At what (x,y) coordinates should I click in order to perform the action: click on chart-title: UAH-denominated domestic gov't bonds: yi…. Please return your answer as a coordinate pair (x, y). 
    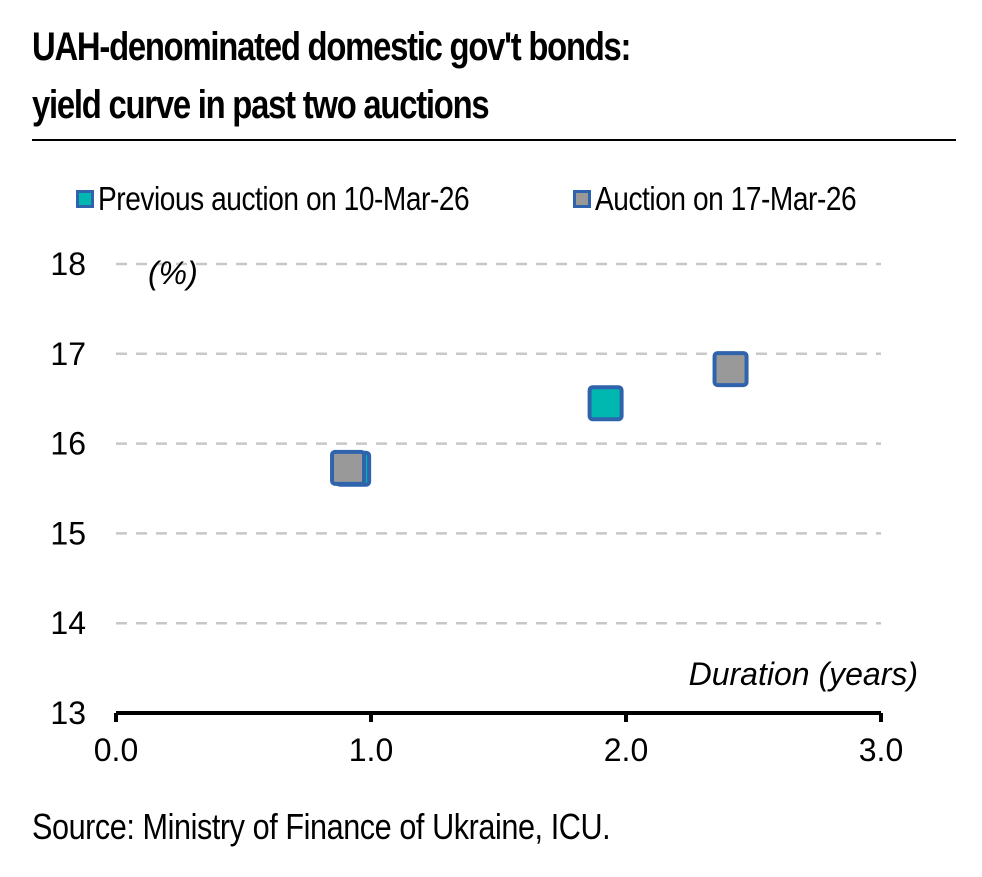
    Looking at the image, I should click on (331, 76).